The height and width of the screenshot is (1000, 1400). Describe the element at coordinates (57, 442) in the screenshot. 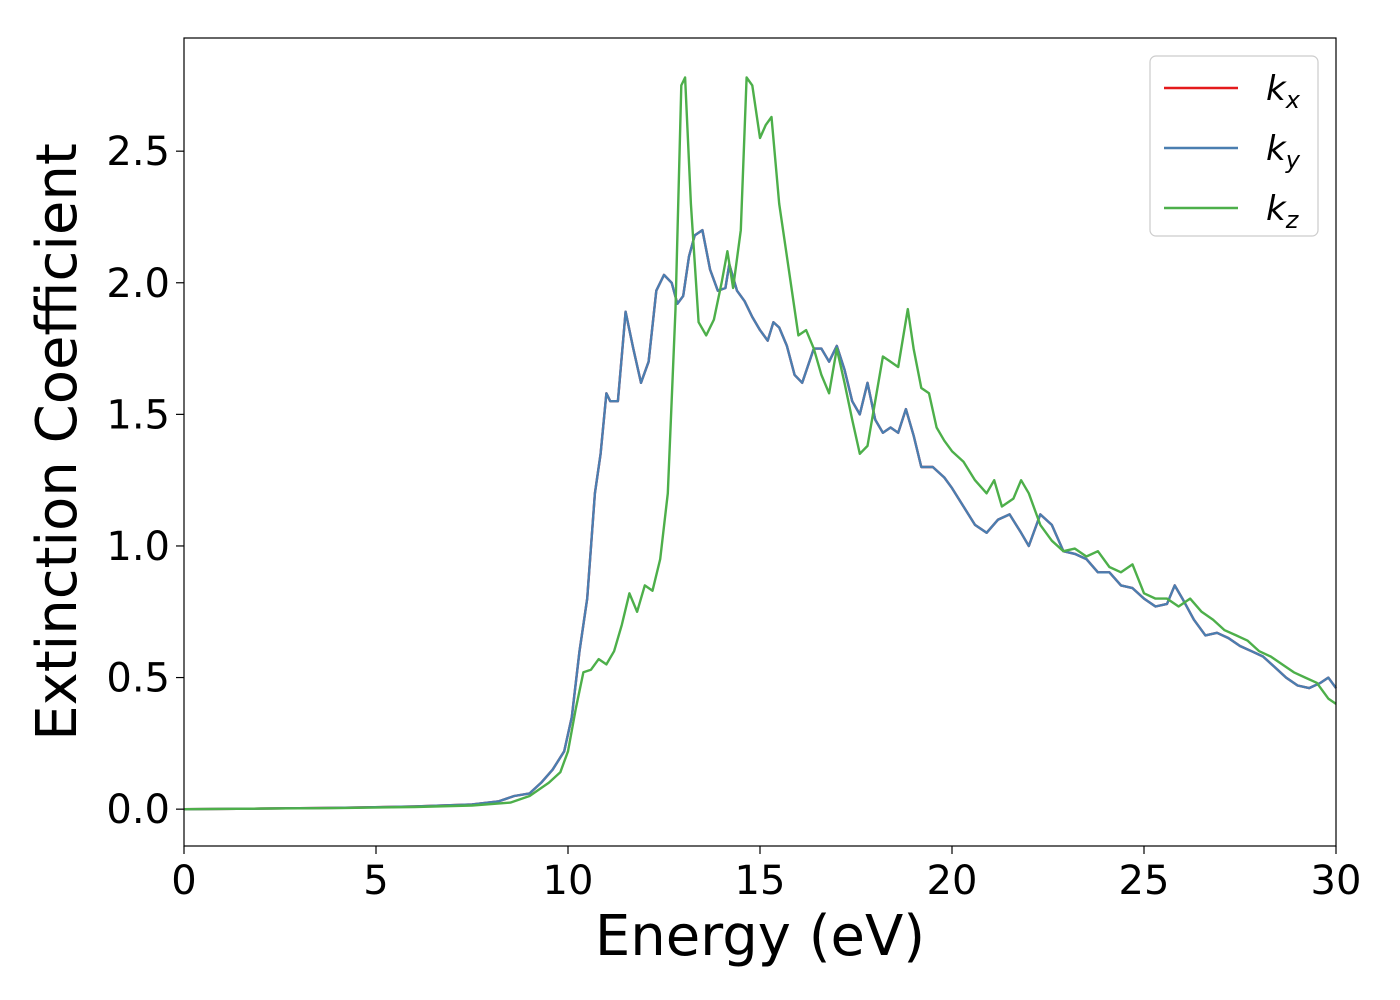

I see `y-axis-label: Extinction Coefficient` at that location.